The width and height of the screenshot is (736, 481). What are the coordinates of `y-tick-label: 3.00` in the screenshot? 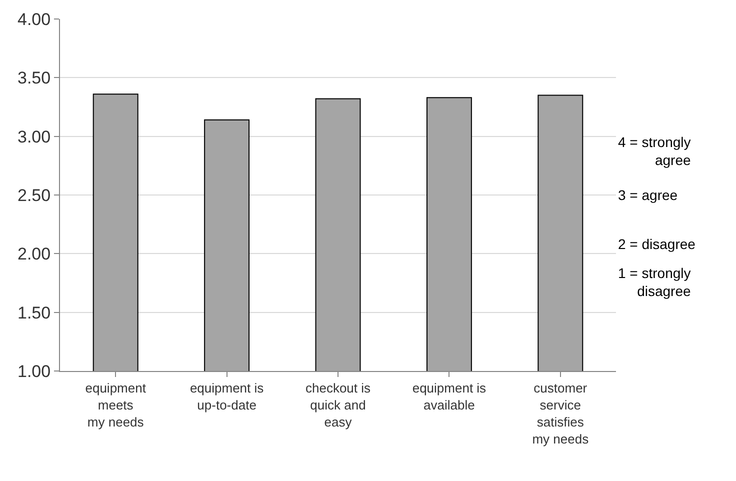 It's located at (34, 136).